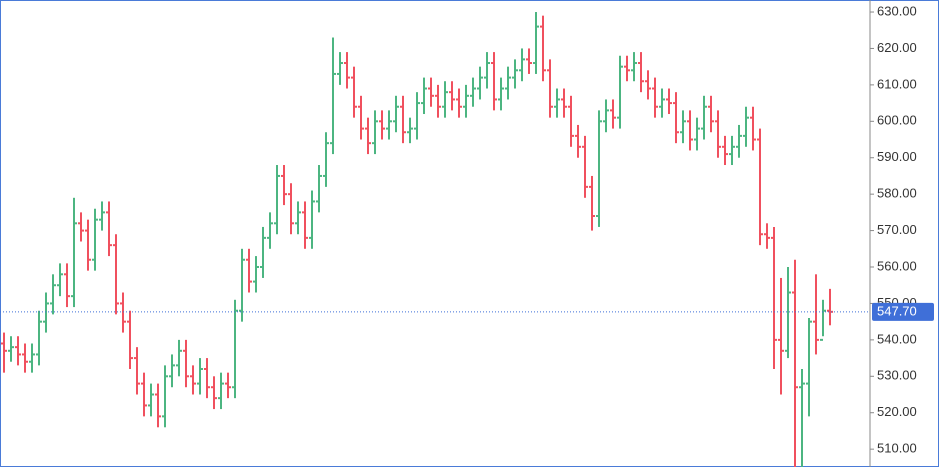 The width and height of the screenshot is (939, 467). What do you see at coordinates (897, 47) in the screenshot?
I see `y-tick-label: 620.00` at bounding box center [897, 47].